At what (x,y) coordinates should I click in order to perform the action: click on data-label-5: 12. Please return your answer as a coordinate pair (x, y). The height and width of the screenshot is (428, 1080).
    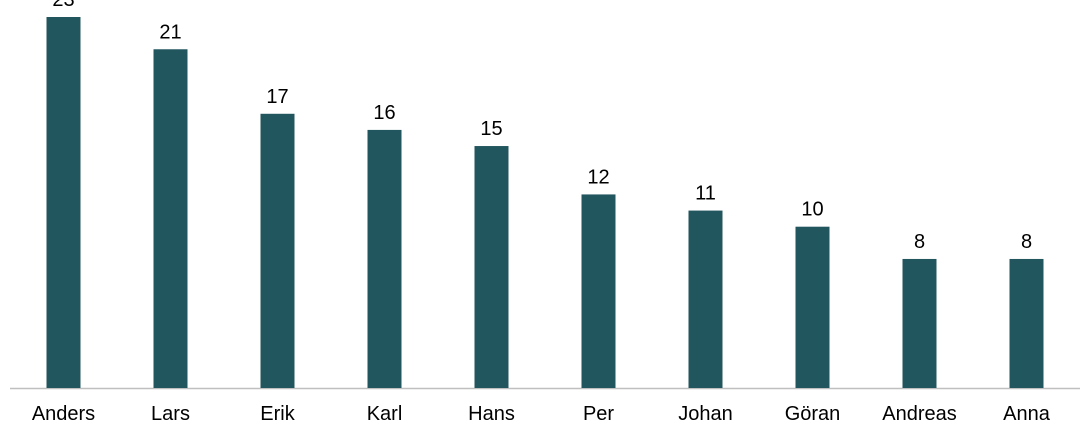
    Looking at the image, I should click on (598, 177).